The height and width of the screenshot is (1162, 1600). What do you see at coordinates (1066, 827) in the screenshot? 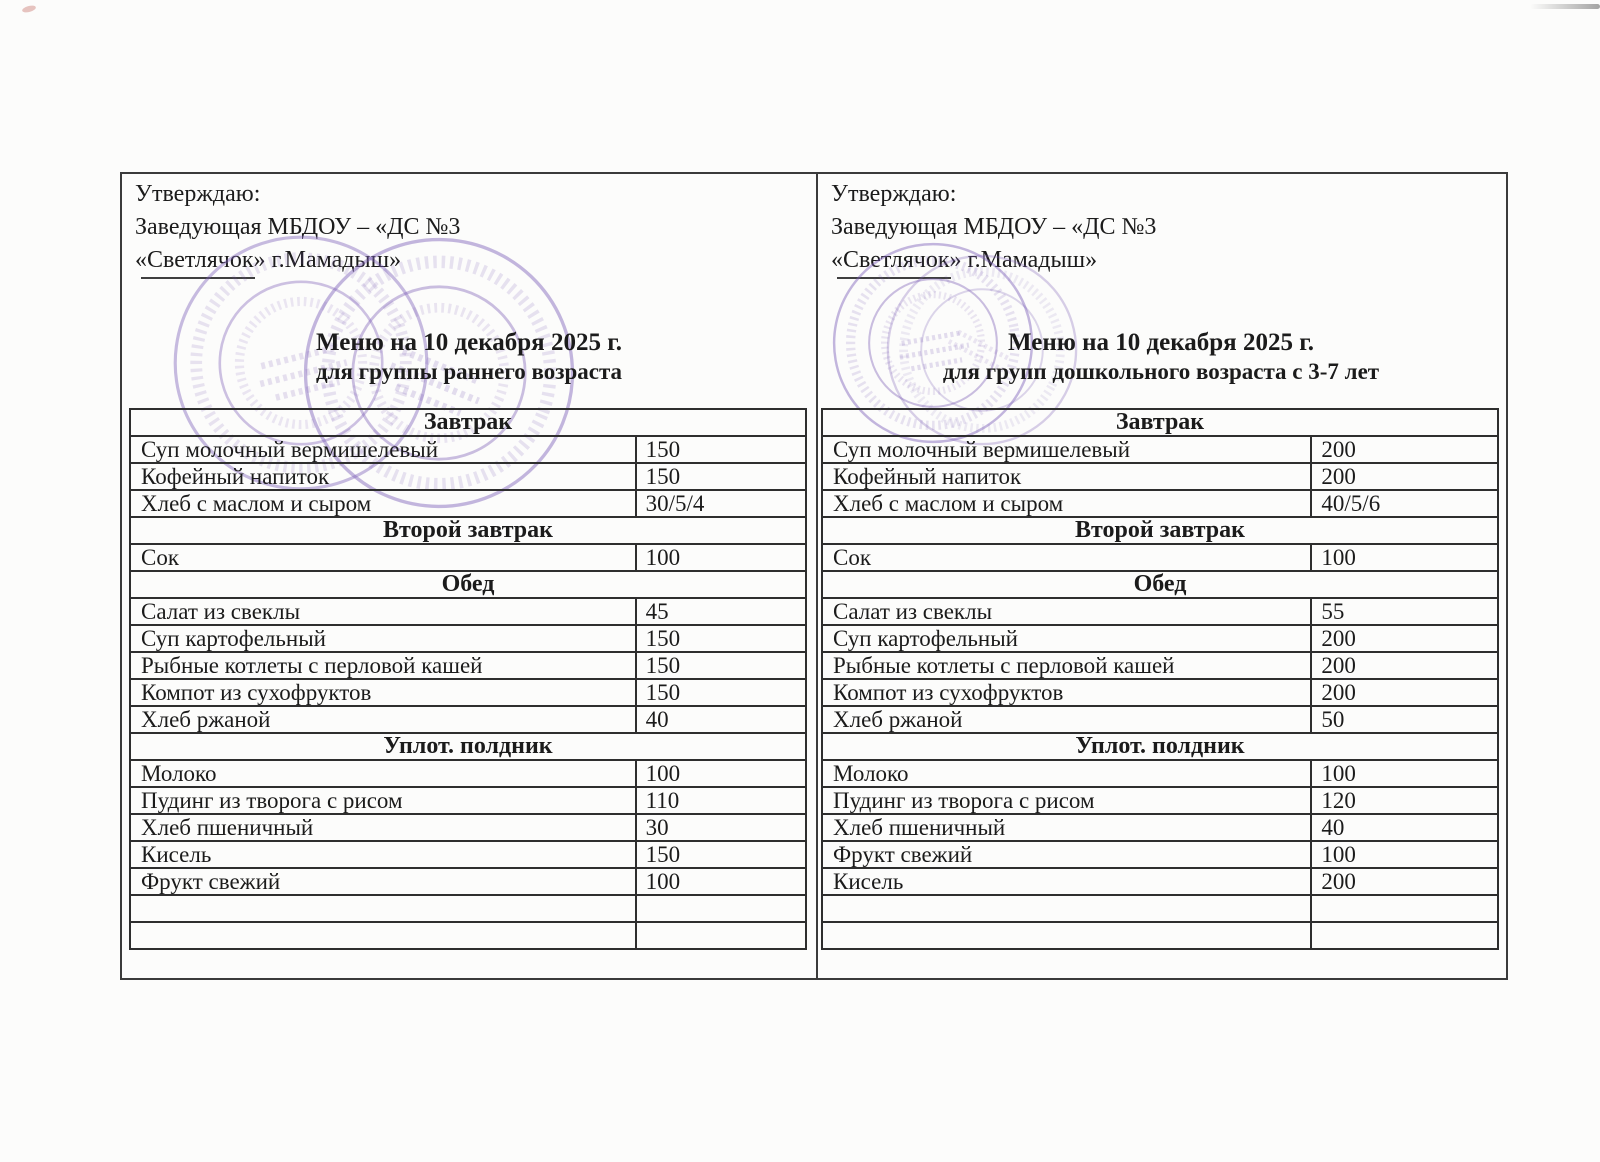
I see `dish-name-cell: Хлеб пшеничный` at bounding box center [1066, 827].